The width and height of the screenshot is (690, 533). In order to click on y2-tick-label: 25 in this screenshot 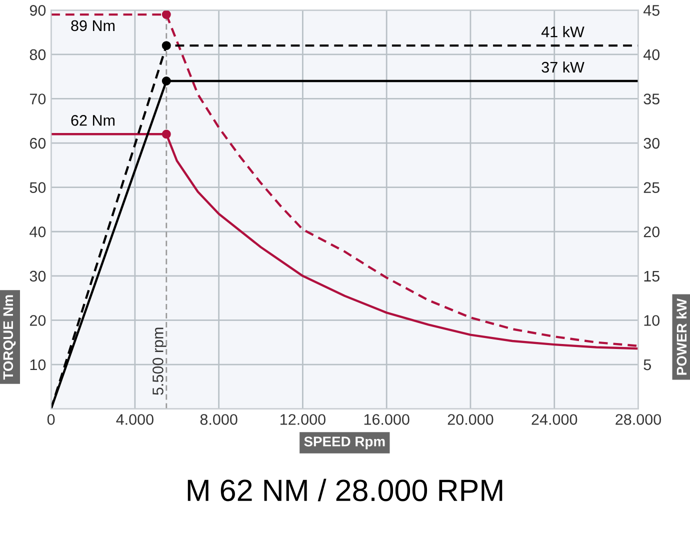, I will do `click(652, 188)`.